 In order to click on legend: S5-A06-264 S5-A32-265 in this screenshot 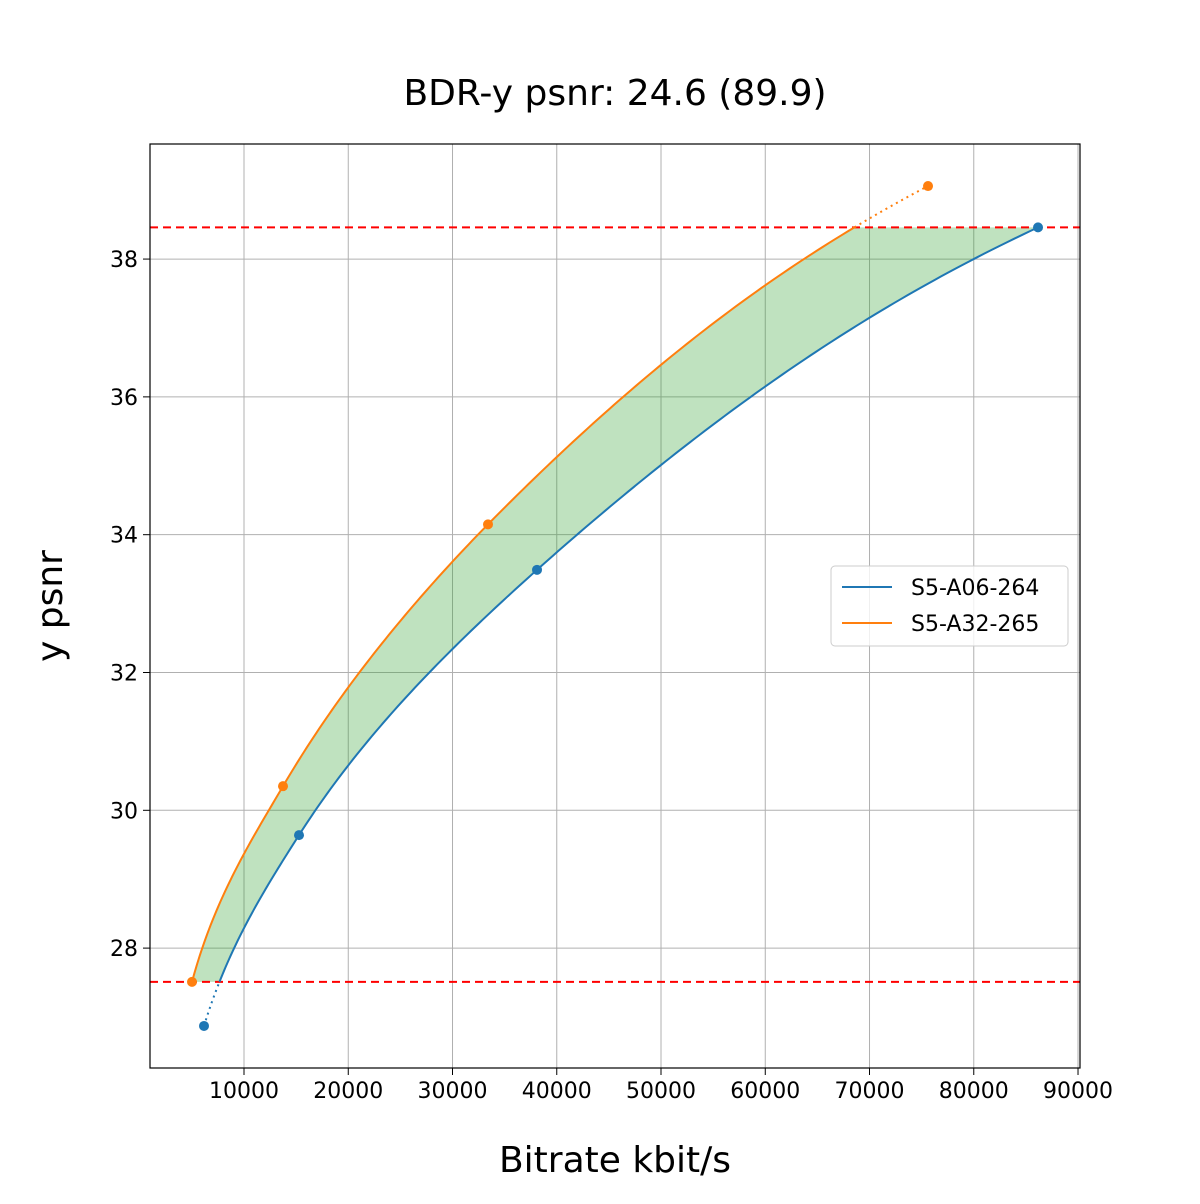, I will do `click(949, 606)`.